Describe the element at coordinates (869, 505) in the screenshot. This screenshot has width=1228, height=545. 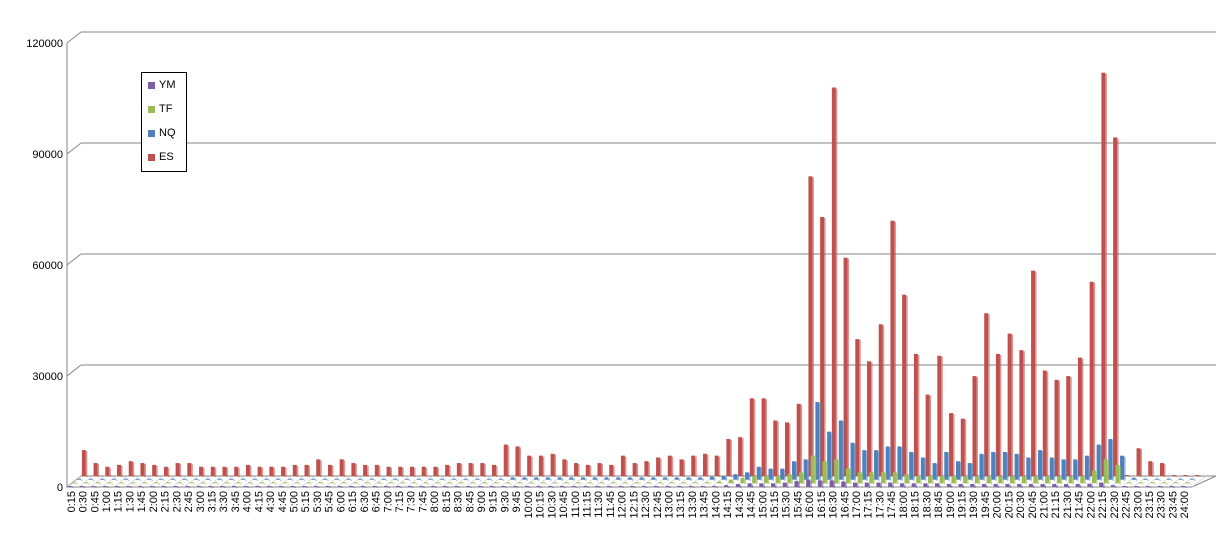
I see `x-tick-label: 17:15` at that location.